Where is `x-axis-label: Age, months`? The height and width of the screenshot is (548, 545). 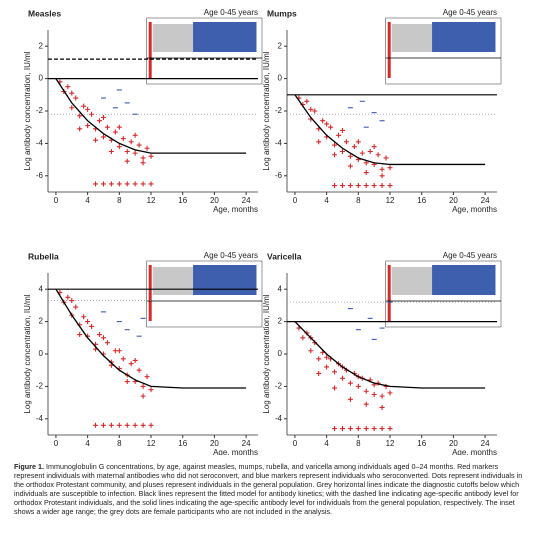
x-axis-label: Age, months is located at coordinates (235, 451).